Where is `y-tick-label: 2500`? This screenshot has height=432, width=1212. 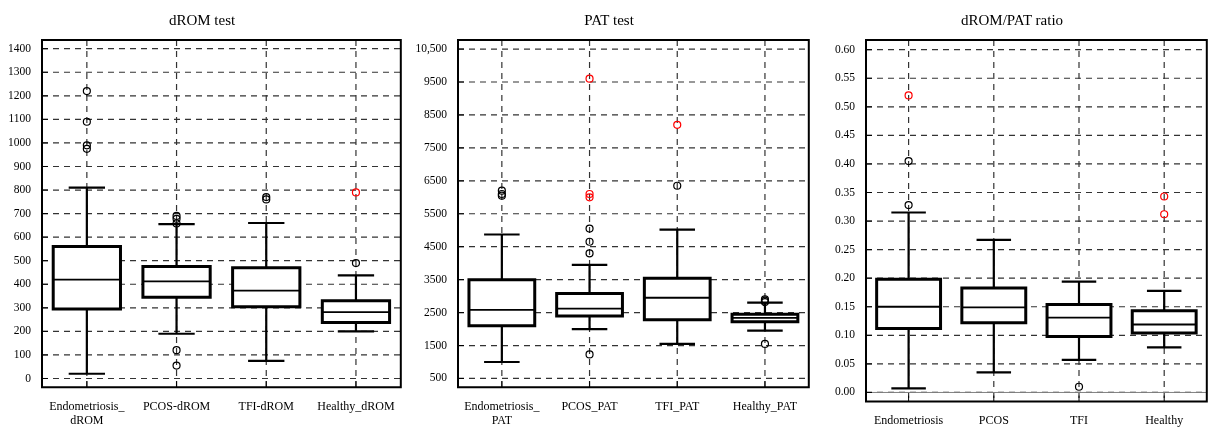 y-tick-label: 2500 is located at coordinates (436, 311).